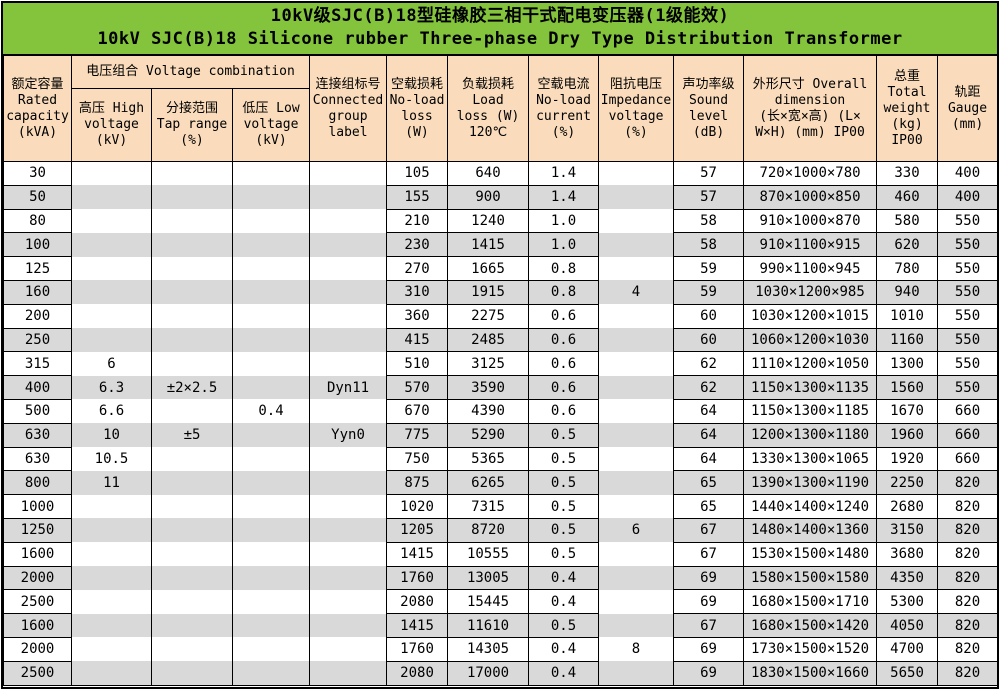  What do you see at coordinates (37, 411) in the screenshot?
I see `cell-rated-capacity: 500` at bounding box center [37, 411].